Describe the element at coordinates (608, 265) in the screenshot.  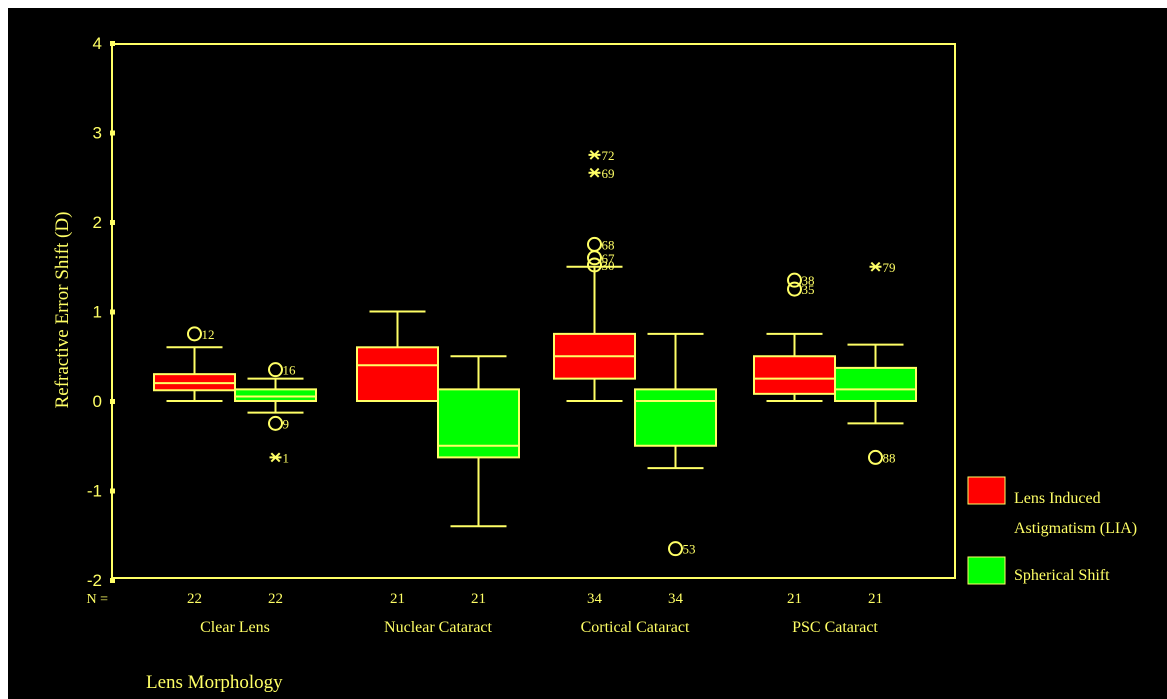
I see `outlier-label: 30` at that location.